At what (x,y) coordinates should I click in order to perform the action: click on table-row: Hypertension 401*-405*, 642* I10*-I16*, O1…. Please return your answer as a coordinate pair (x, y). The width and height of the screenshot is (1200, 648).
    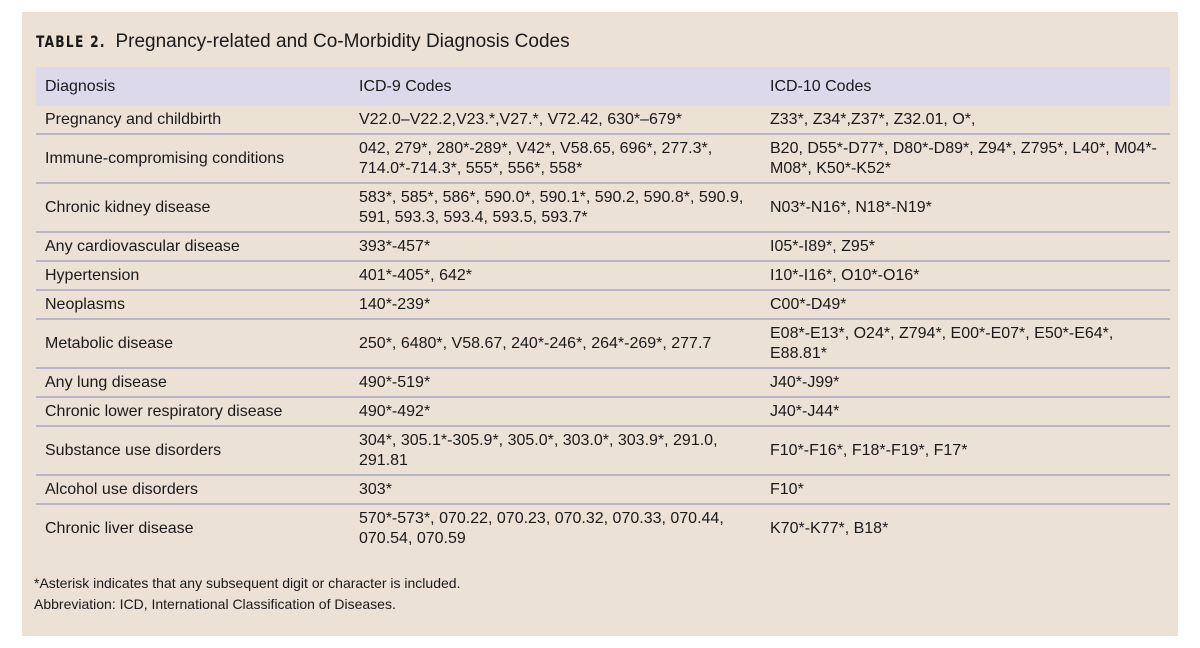
    Looking at the image, I should click on (603, 276).